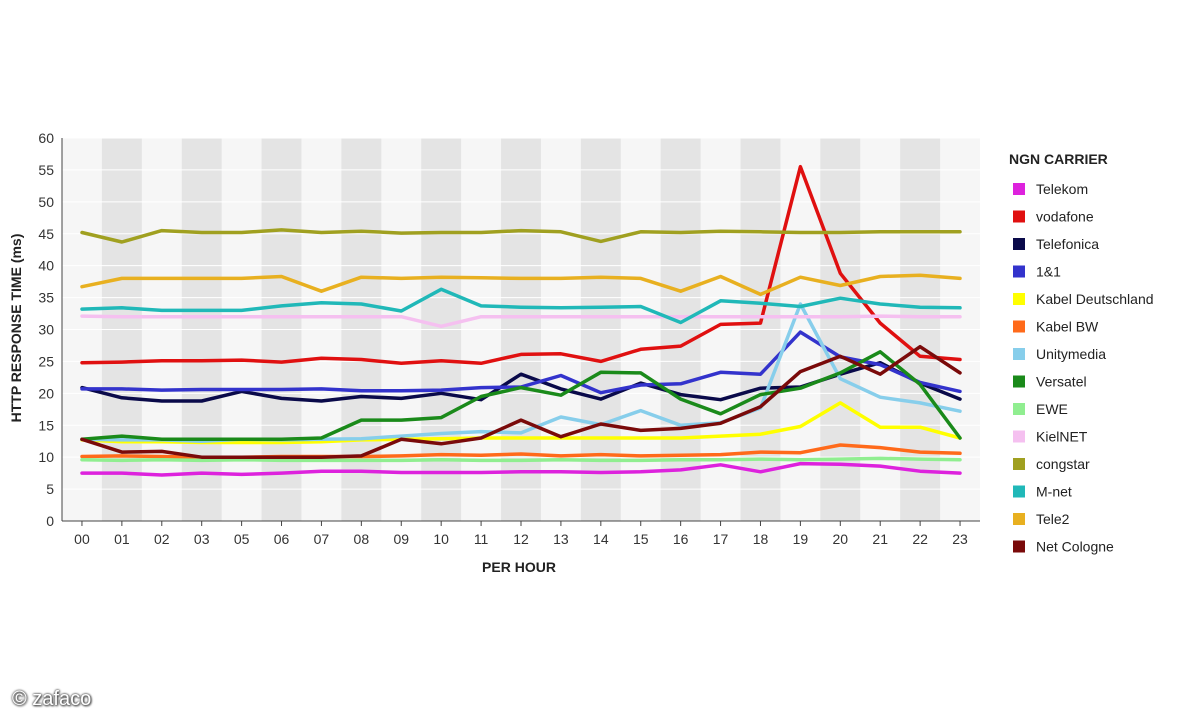 This screenshot has height=720, width=1200. What do you see at coordinates (362, 539) in the screenshot?
I see `x-tick-label: 08` at bounding box center [362, 539].